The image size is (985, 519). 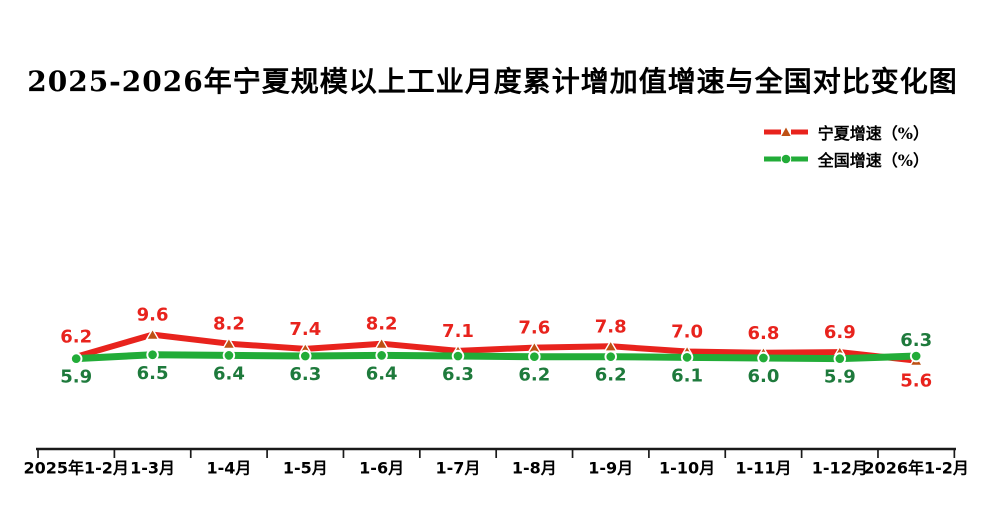 I want to click on data-label-national: 6.1, so click(x=687, y=375).